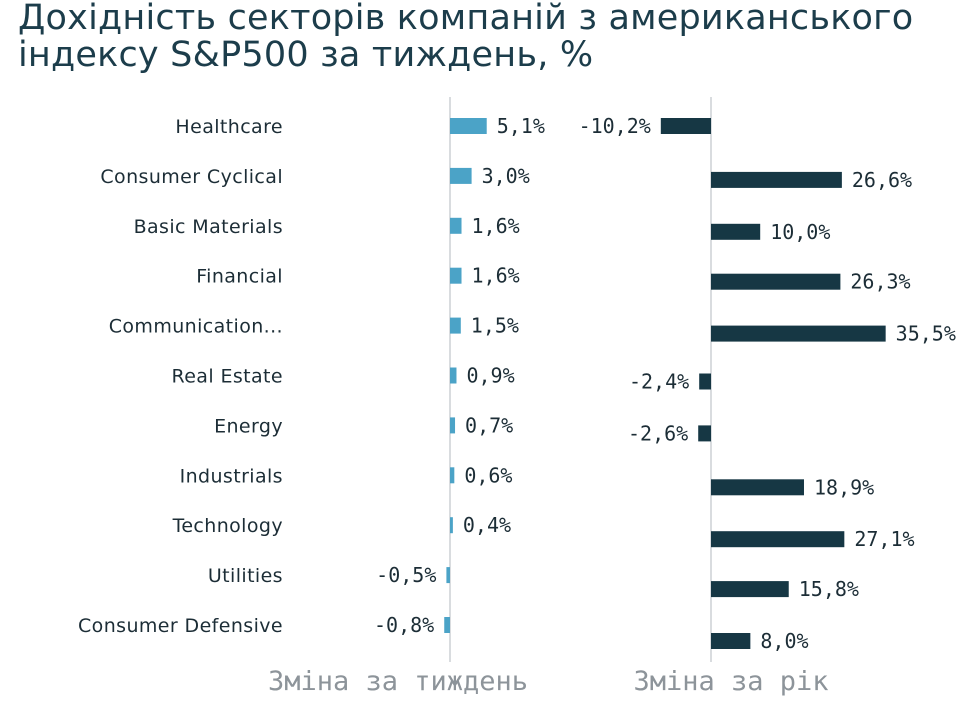  What do you see at coordinates (926, 334) in the screenshot?
I see `yearly-value-label: 35,5%` at bounding box center [926, 334].